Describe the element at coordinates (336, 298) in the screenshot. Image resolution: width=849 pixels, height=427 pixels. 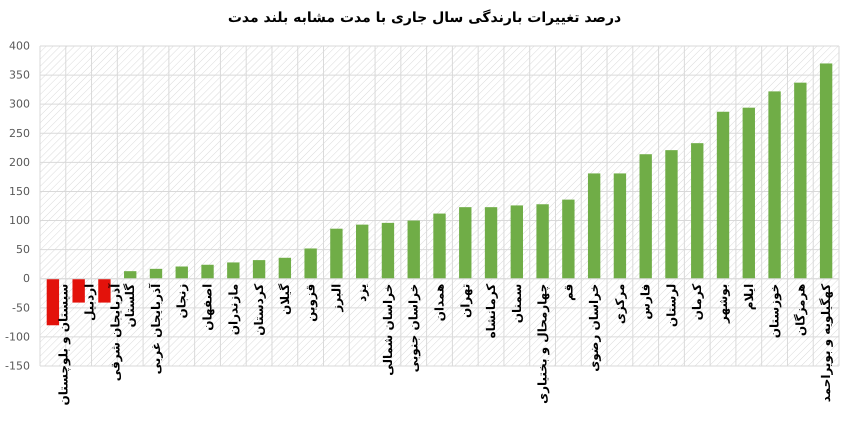
I see `x-tick-label: البرز` at that location.